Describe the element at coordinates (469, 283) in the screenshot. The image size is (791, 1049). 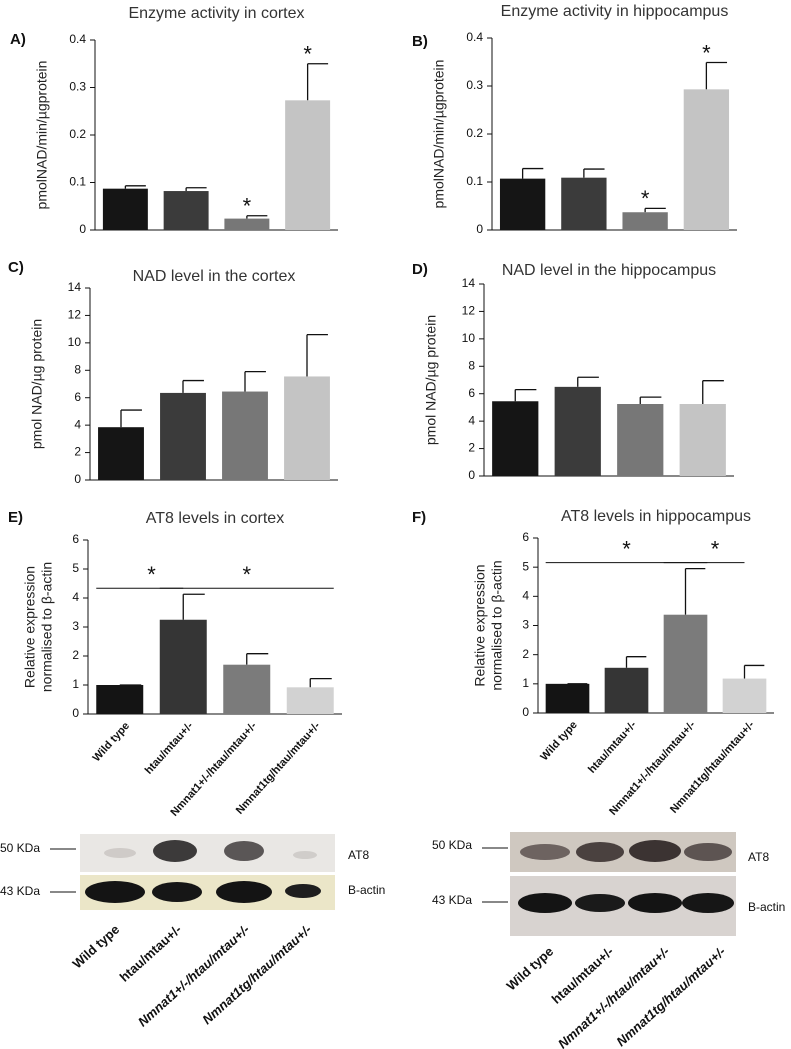
I see `y-tick-label: 14` at that location.